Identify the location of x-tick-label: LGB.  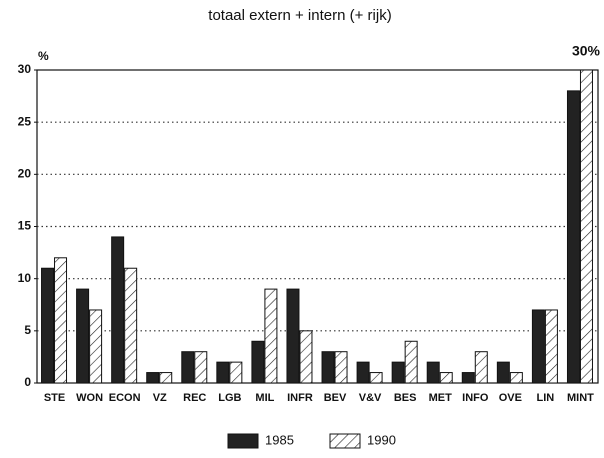
(229, 398).